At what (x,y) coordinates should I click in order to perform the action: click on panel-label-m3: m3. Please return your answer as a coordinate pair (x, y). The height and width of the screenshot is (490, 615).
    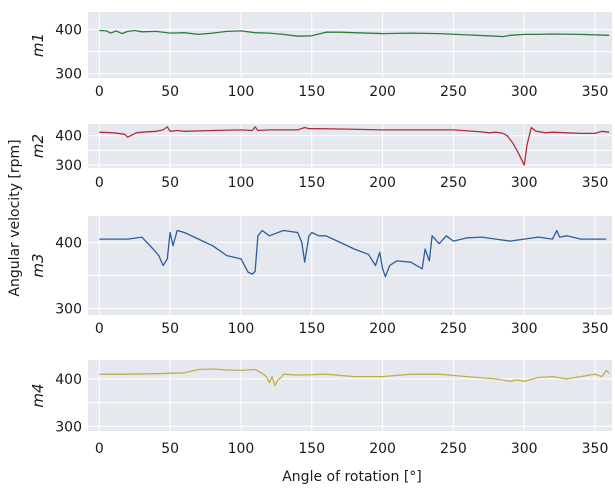
    Looking at the image, I should click on (38, 265).